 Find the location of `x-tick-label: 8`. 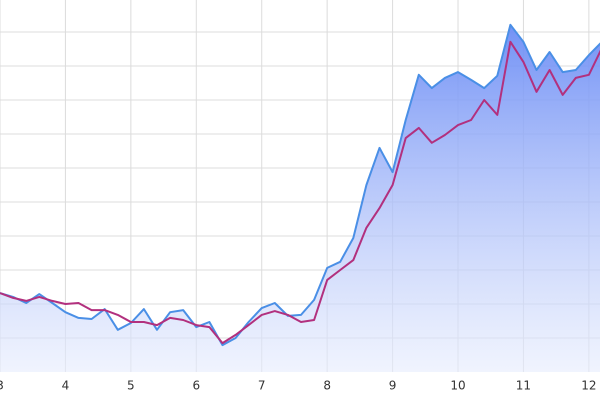

x-tick-label: 8 is located at coordinates (327, 386).